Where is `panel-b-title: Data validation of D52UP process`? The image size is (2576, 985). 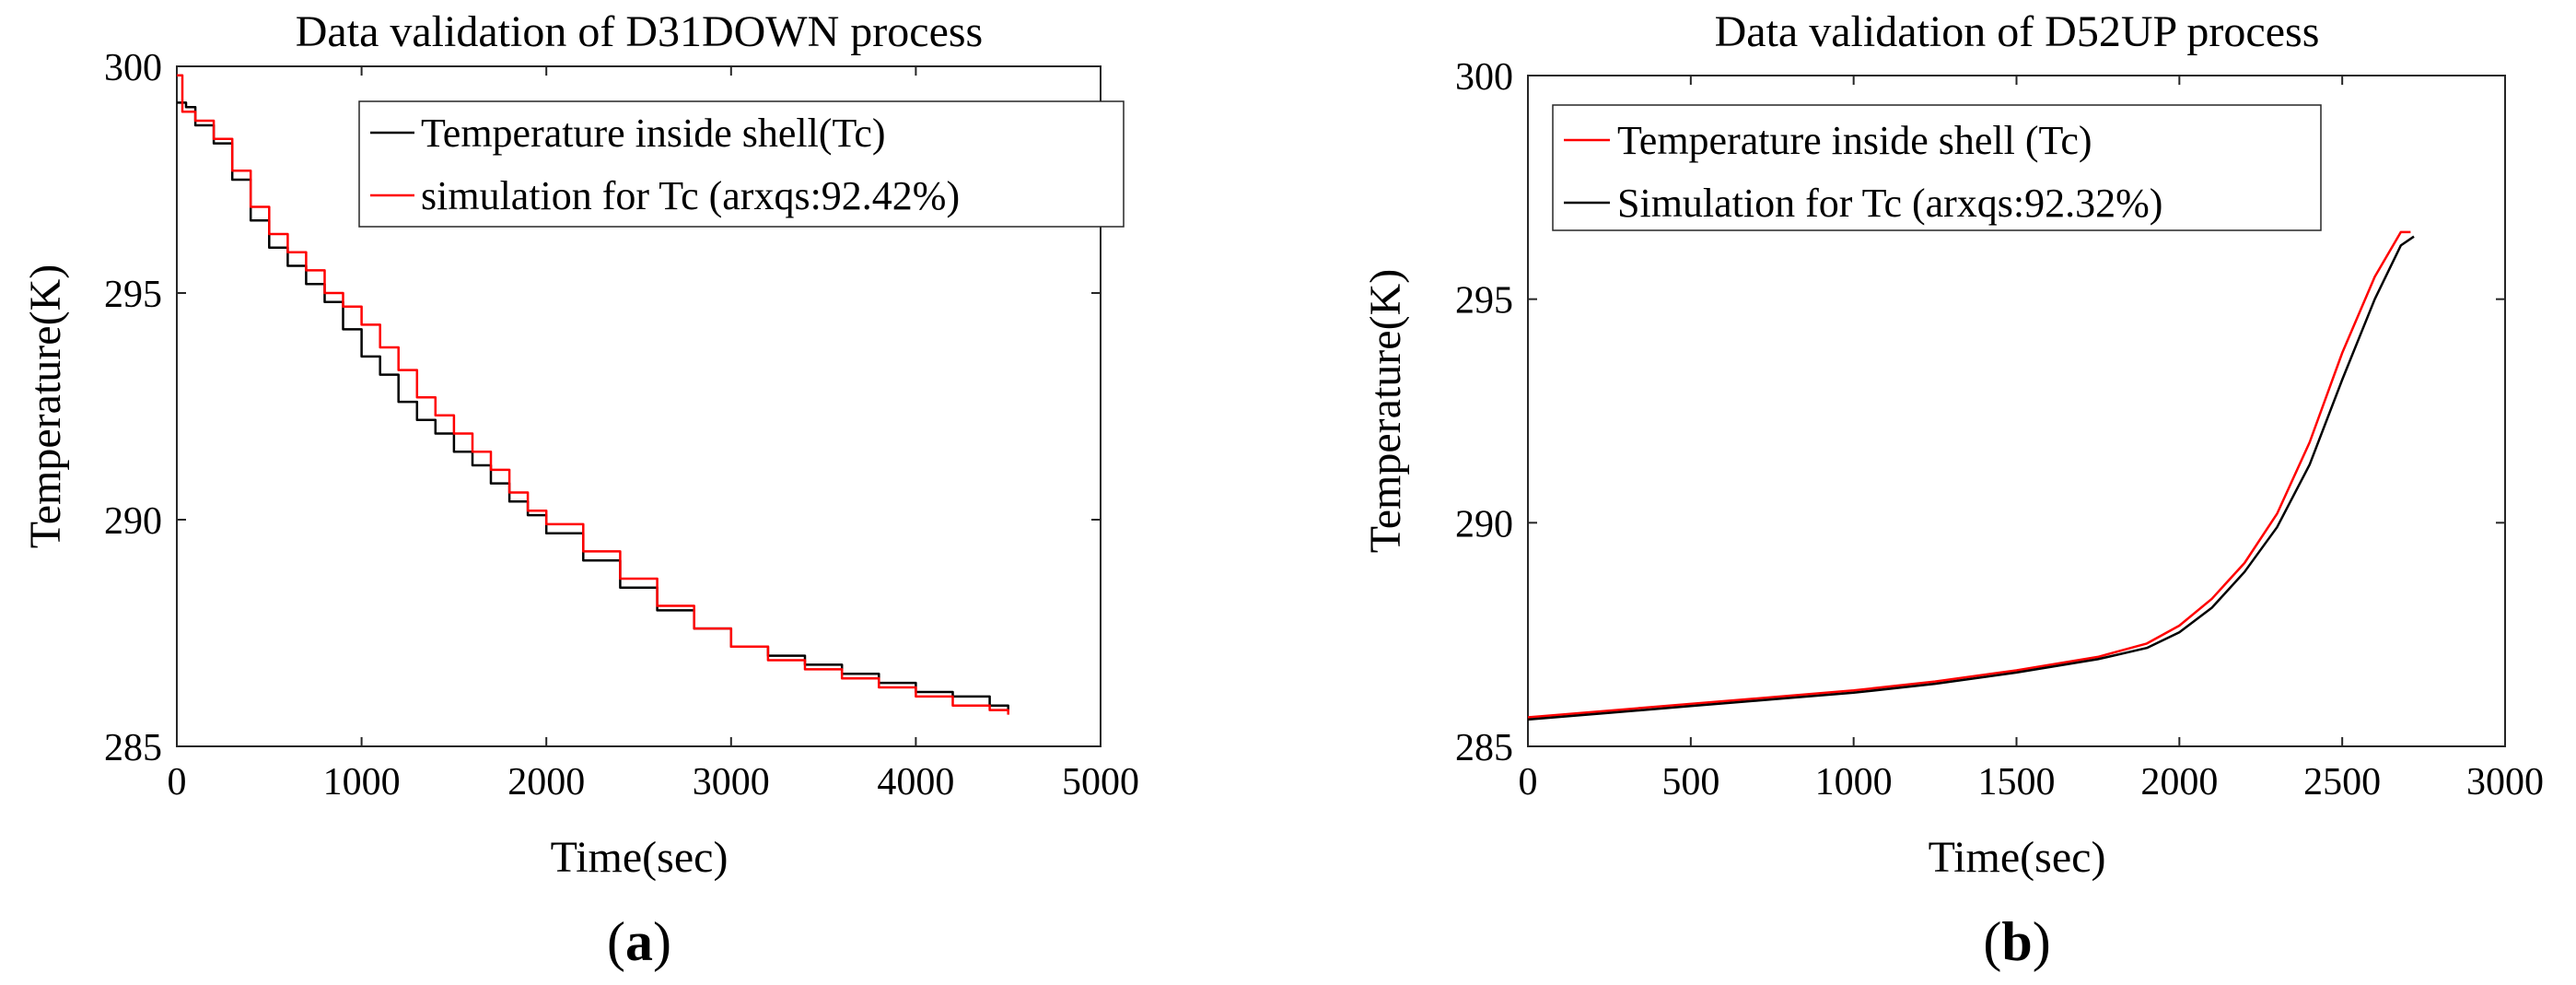
panel-b-title: Data validation of D52UP process is located at coordinates (2017, 31).